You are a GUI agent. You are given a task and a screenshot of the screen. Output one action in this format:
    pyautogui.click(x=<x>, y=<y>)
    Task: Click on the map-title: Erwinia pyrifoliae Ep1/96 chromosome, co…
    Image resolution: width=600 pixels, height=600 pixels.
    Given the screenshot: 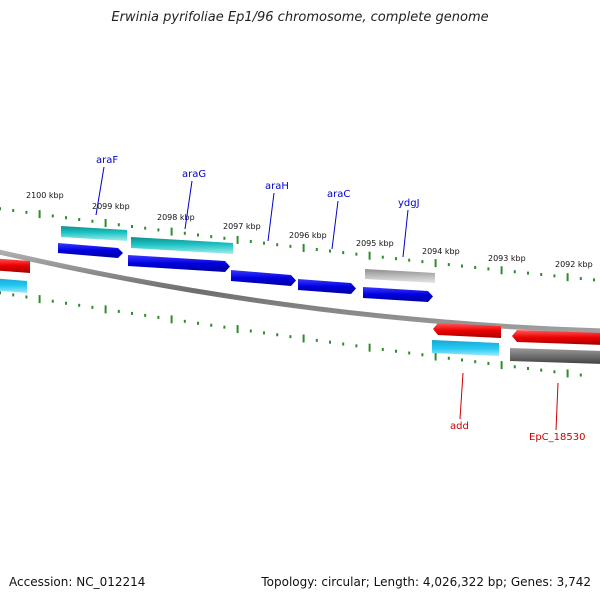 What is the action you would take?
    pyautogui.click(x=300, y=17)
    